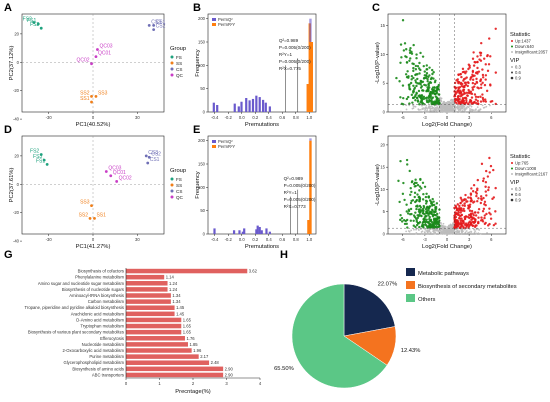 The height and width of the screenshot is (402, 550). I want to click on y-tick-label: 50, so click(202, 88).